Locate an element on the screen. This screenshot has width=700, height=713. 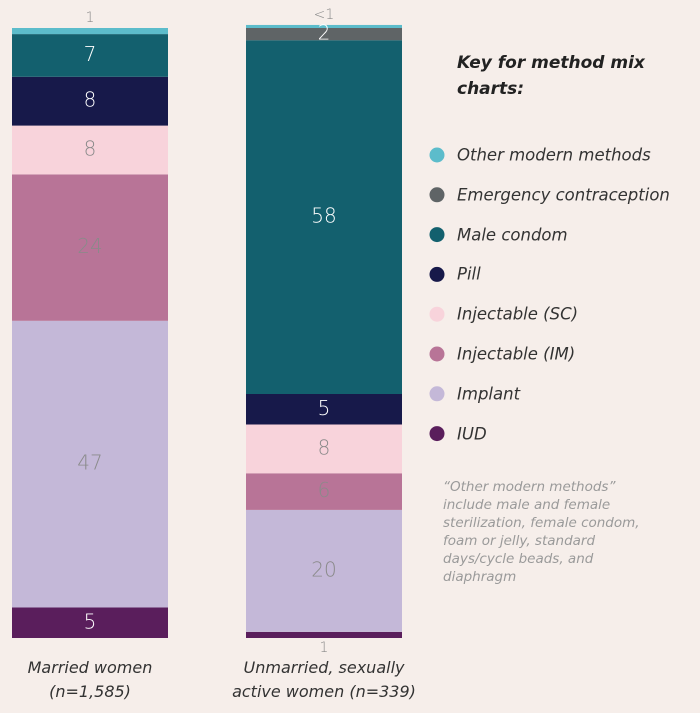
legend-label: Emergency contraception is located at coordinates (563, 195).